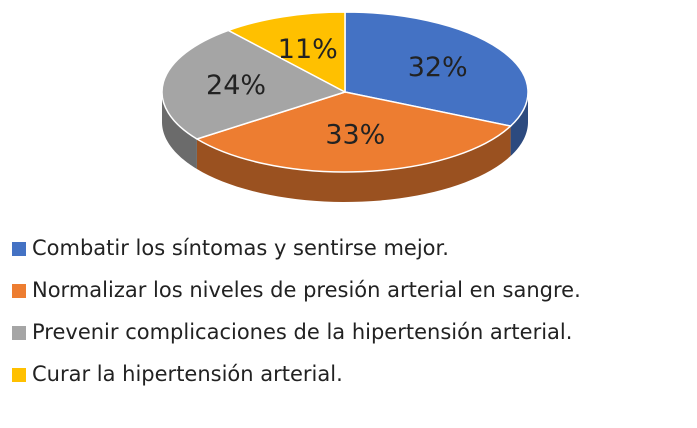 Image resolution: width=697 pixels, height=428 pixels. I want to click on legend-label: Combatir los síntomas y sentirse mejor., so click(240, 248).